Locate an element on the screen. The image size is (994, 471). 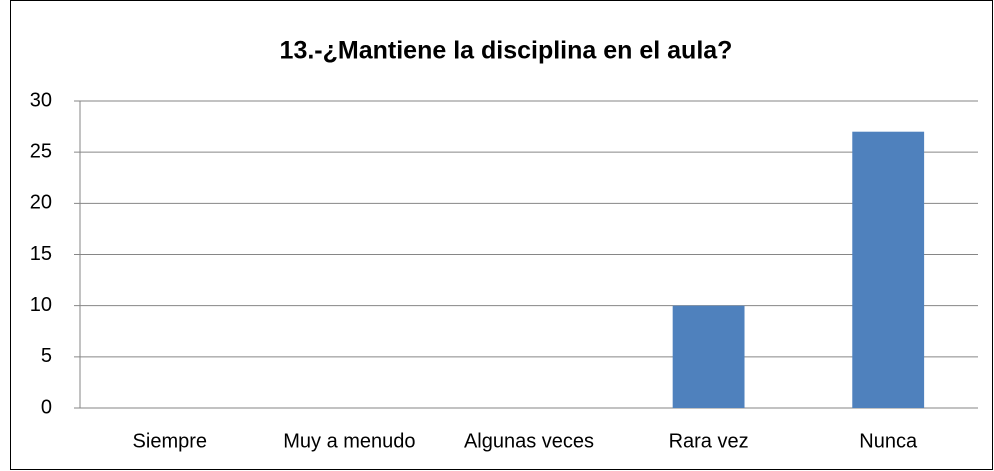
x-tick-label: Nunca is located at coordinates (888, 441).